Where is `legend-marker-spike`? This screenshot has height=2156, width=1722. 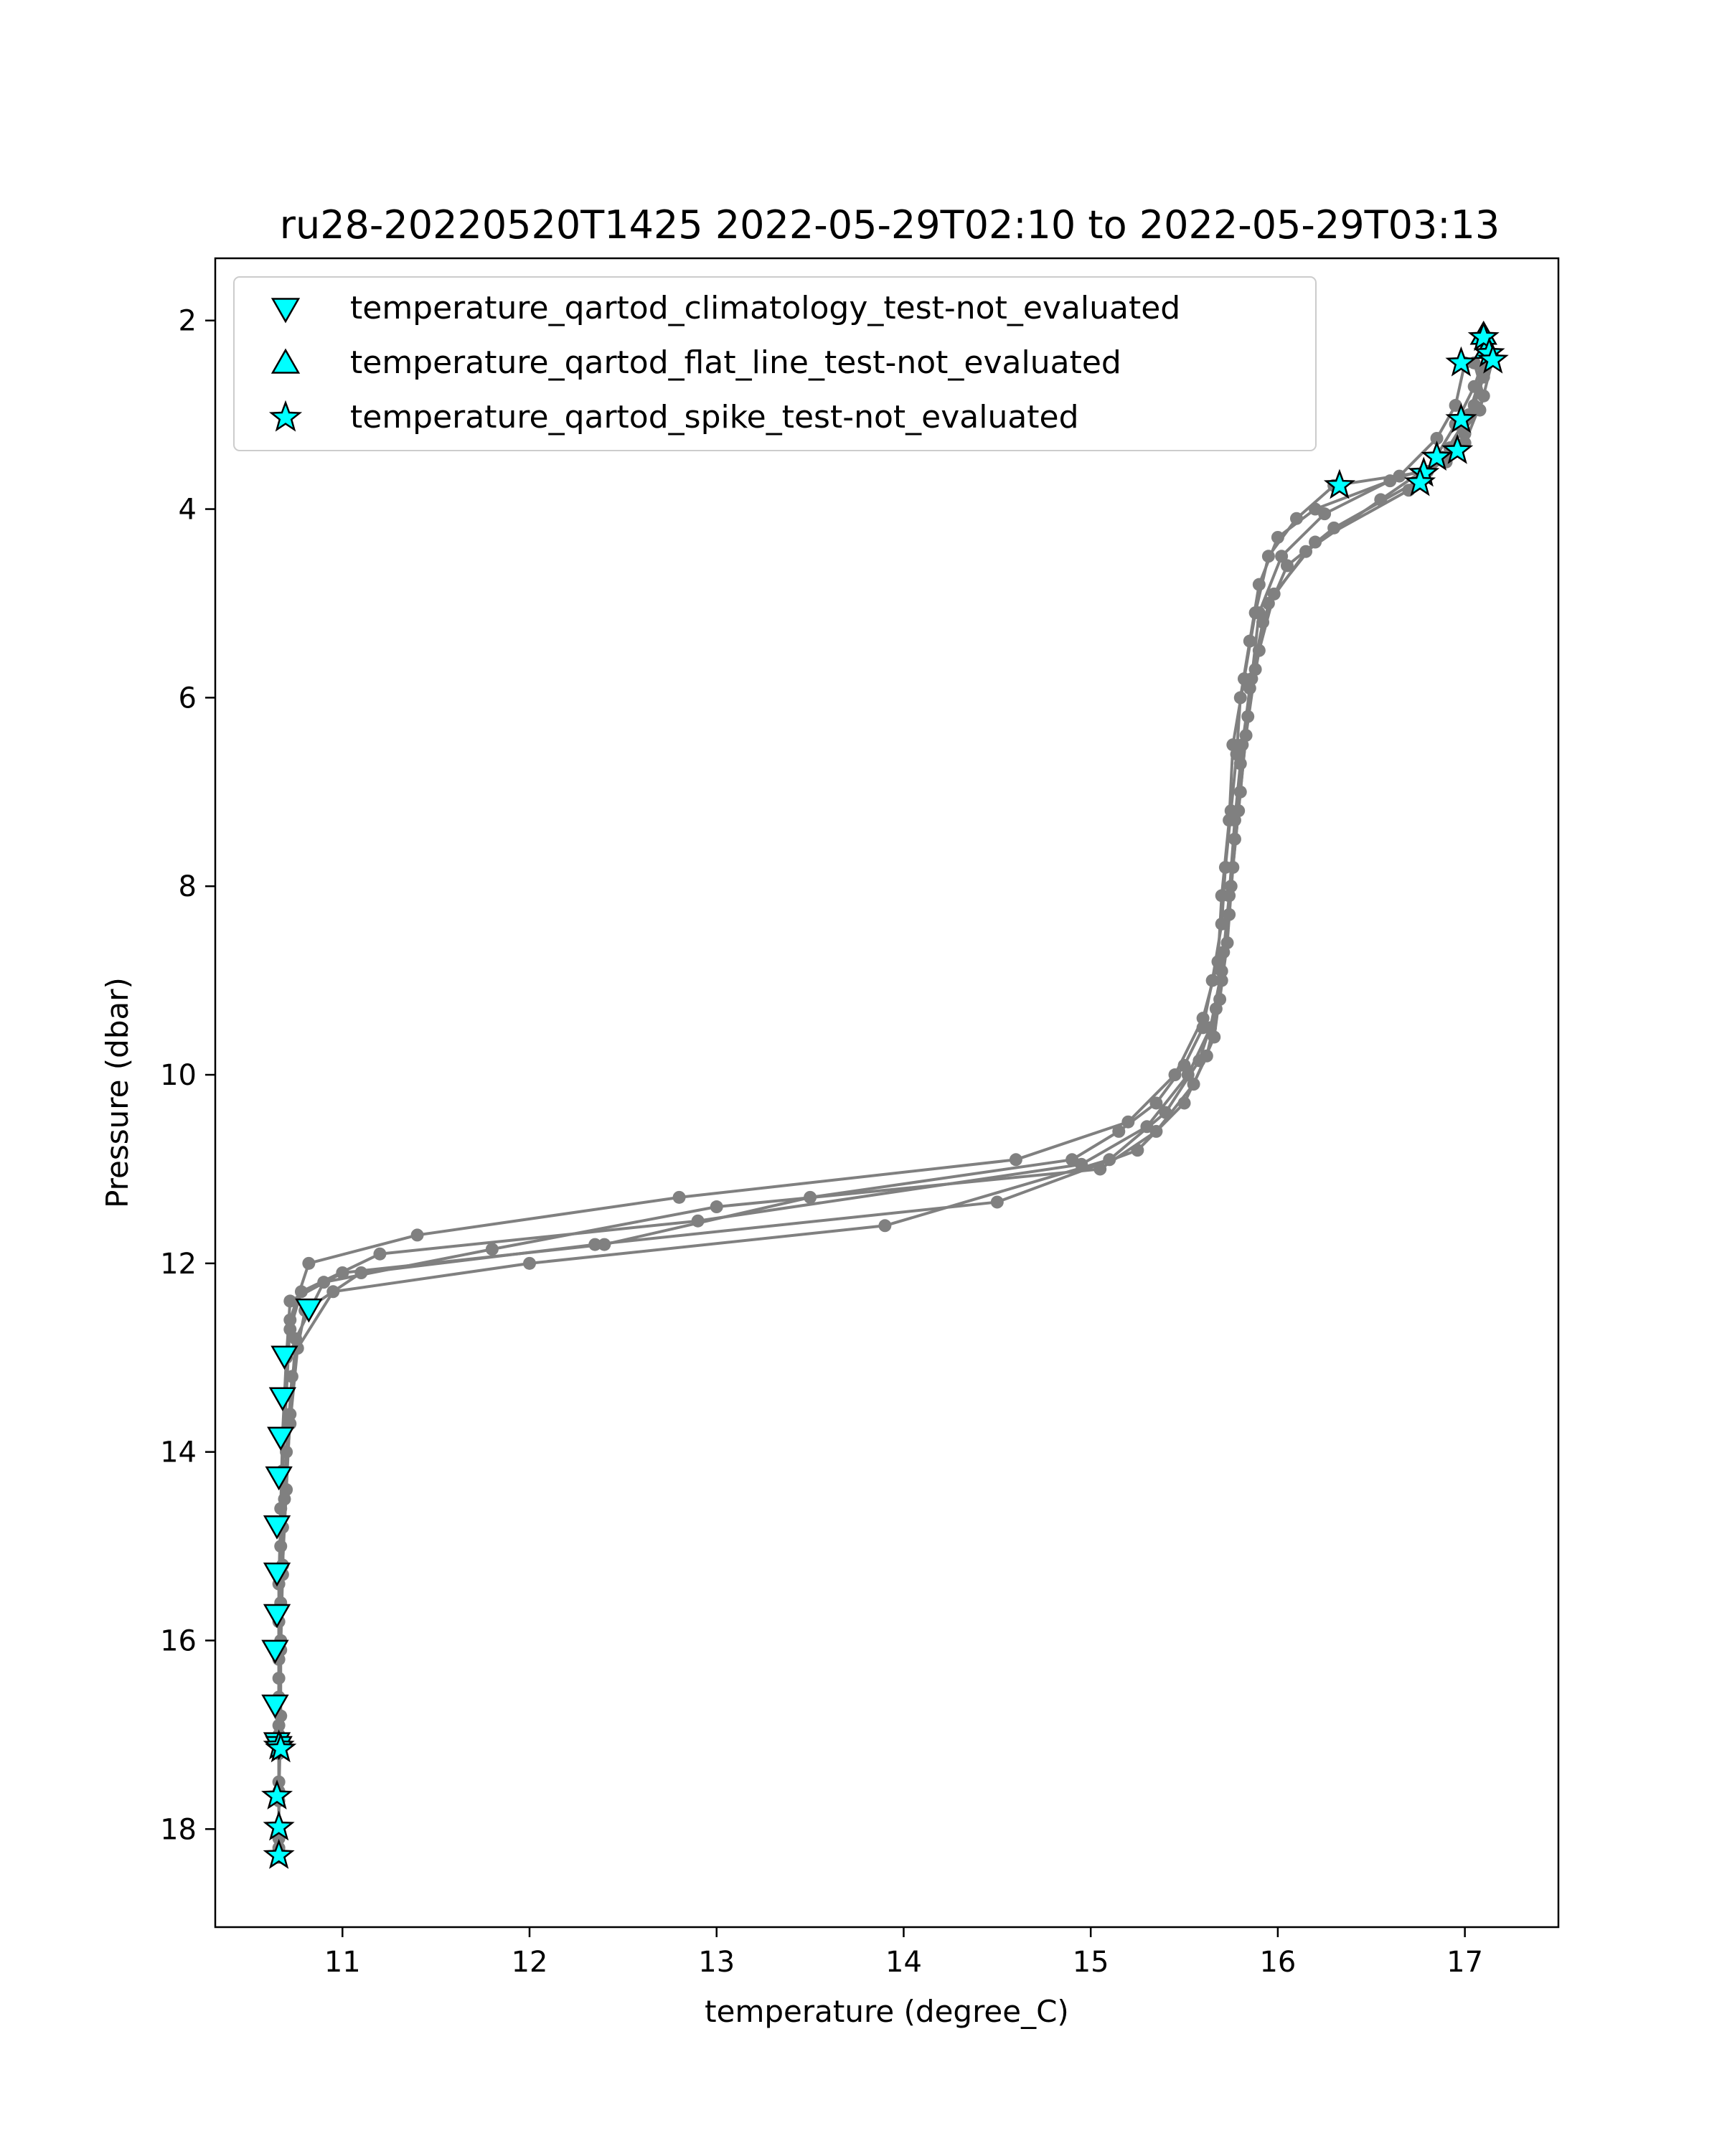 legend-marker-spike is located at coordinates (285, 416).